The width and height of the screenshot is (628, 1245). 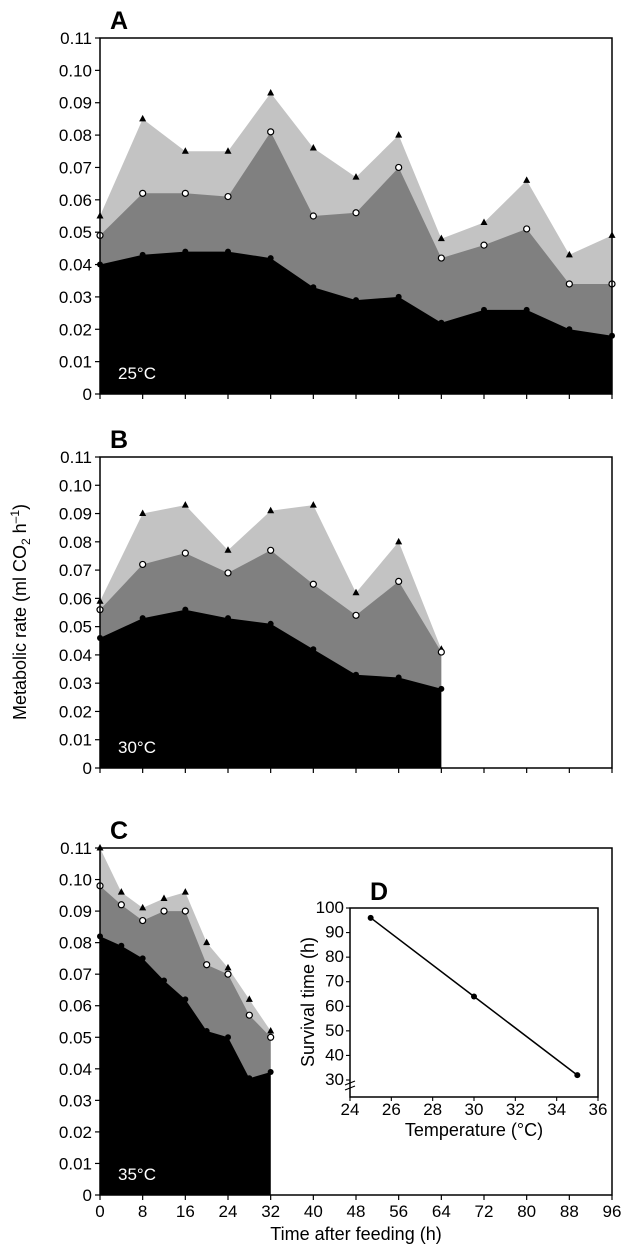 I want to click on x-tick-label: 88, so click(x=569, y=1211).